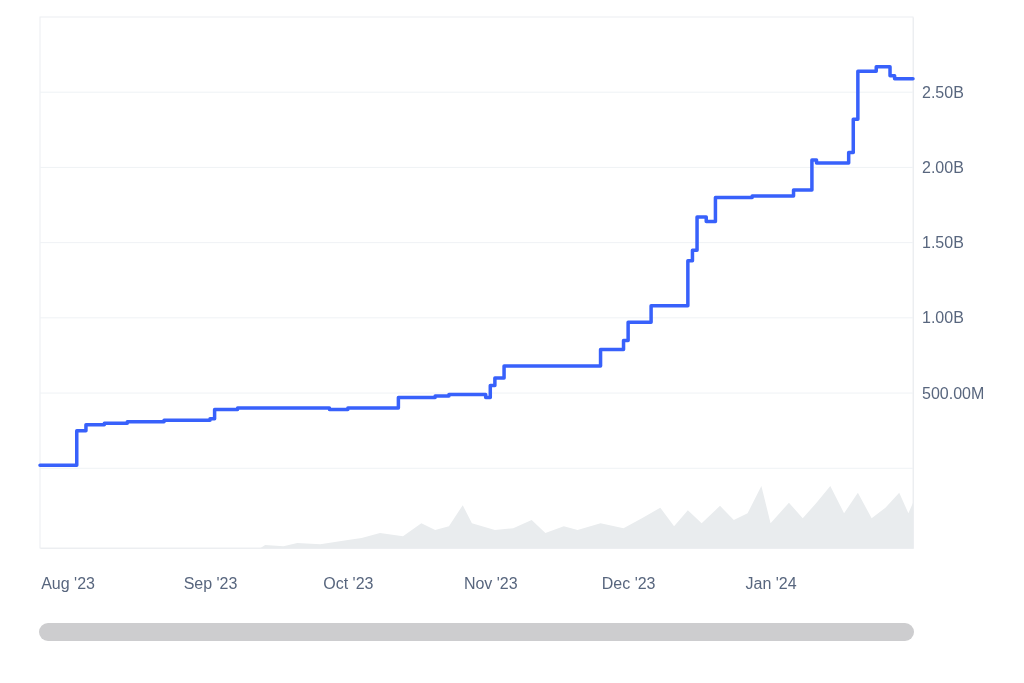 The image size is (1024, 683). What do you see at coordinates (771, 584) in the screenshot?
I see `x-tick-label: Jan '24` at bounding box center [771, 584].